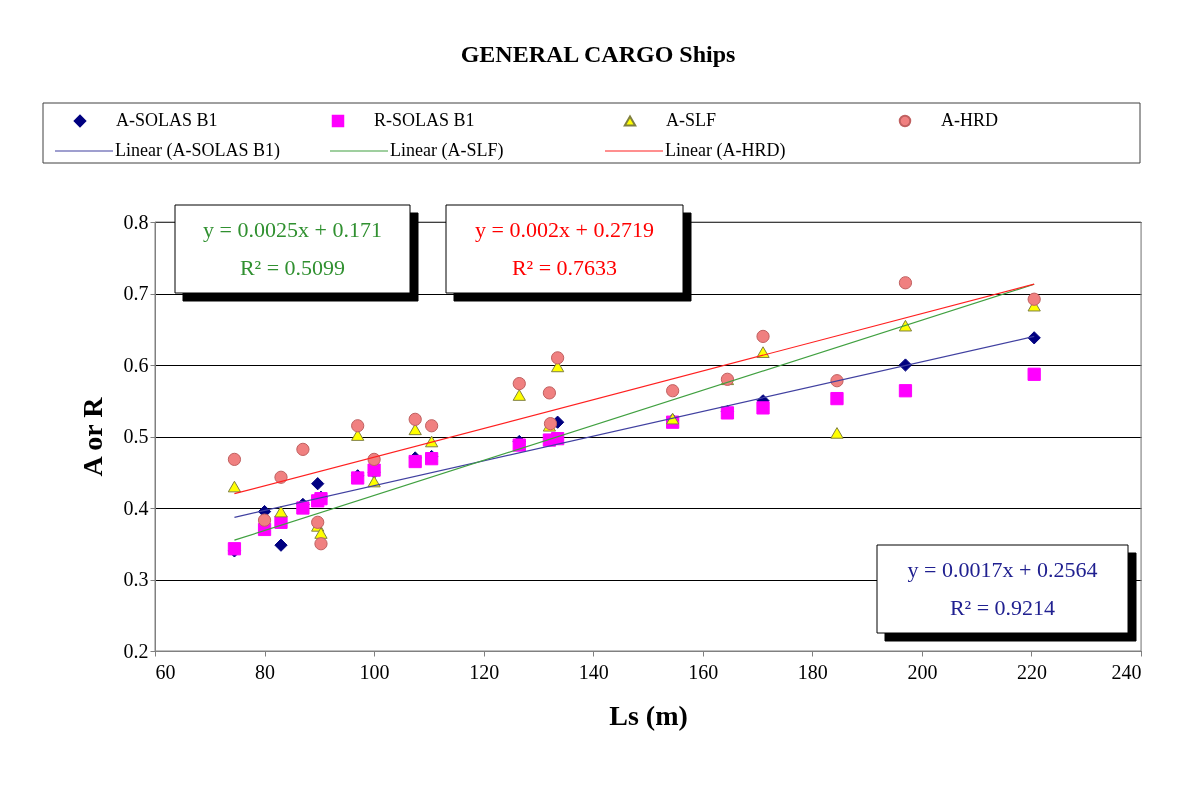 Image resolution: width=1182 pixels, height=790 pixels. Describe the element at coordinates (136, 507) in the screenshot. I see `y-tick-label: 0.4` at that location.